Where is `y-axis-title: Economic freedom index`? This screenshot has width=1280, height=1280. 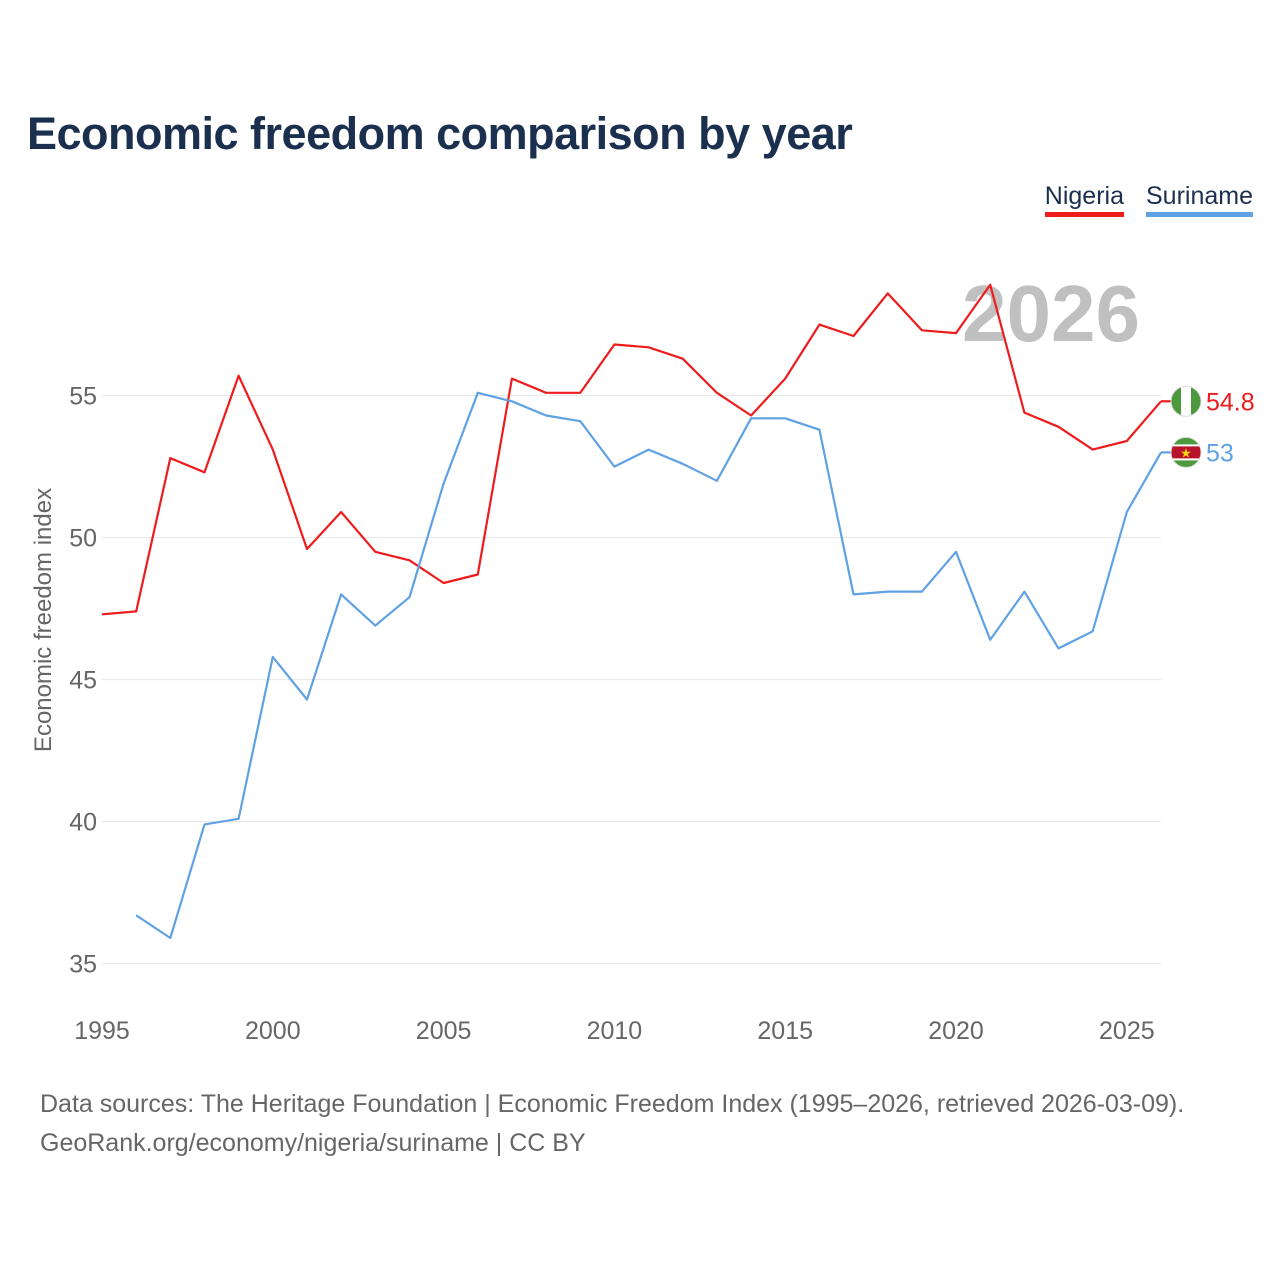
y-axis-title: Economic freedom index is located at coordinates (43, 620).